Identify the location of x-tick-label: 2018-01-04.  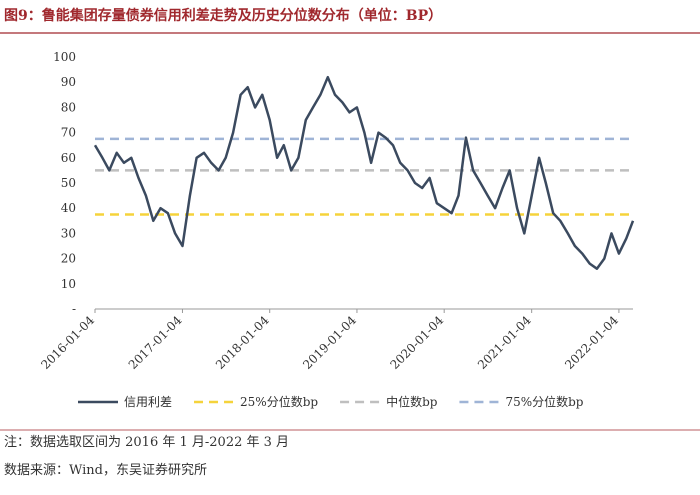
(242, 342).